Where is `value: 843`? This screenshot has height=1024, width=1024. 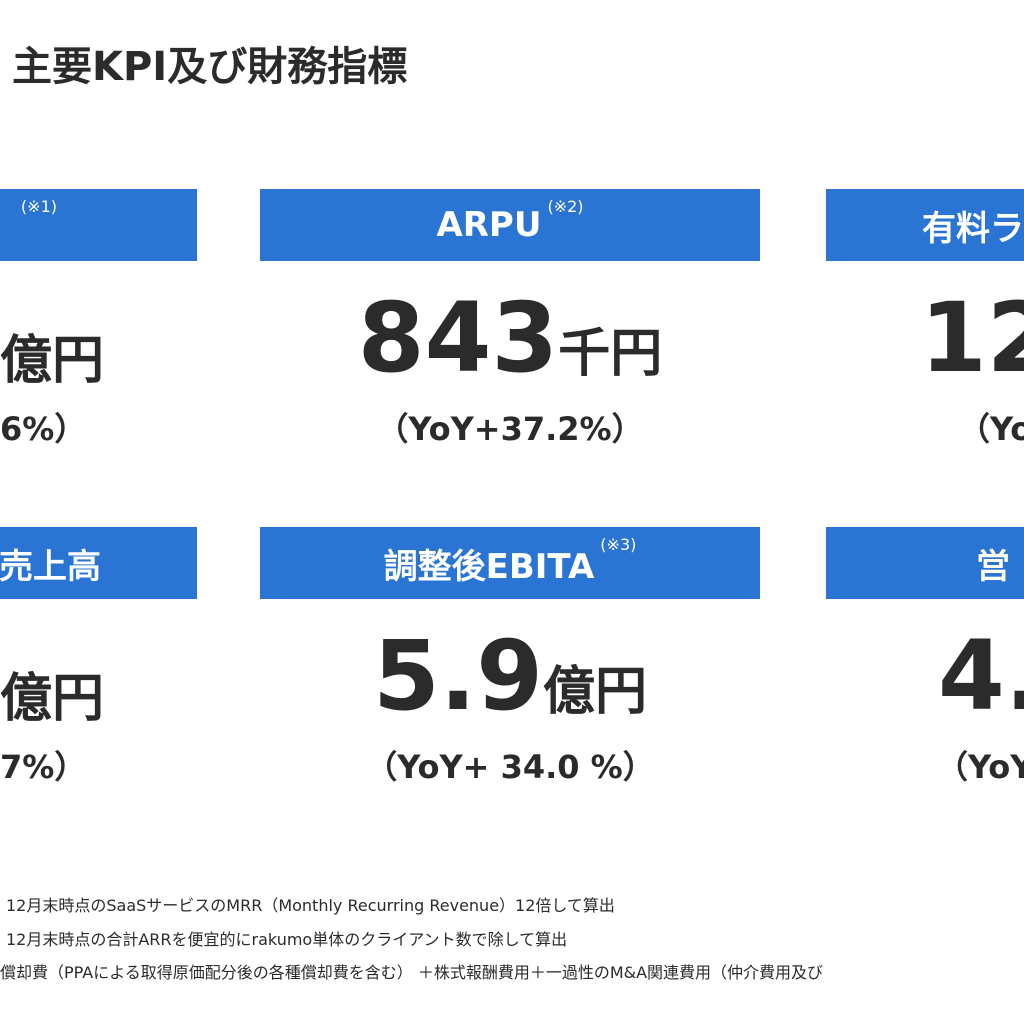
value: 843 is located at coordinates (458, 338).